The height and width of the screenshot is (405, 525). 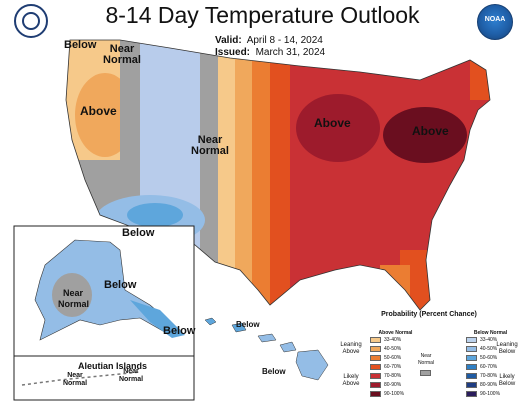 What do you see at coordinates (98, 111) in the screenshot?
I see `label-above-west: Above` at bounding box center [98, 111].